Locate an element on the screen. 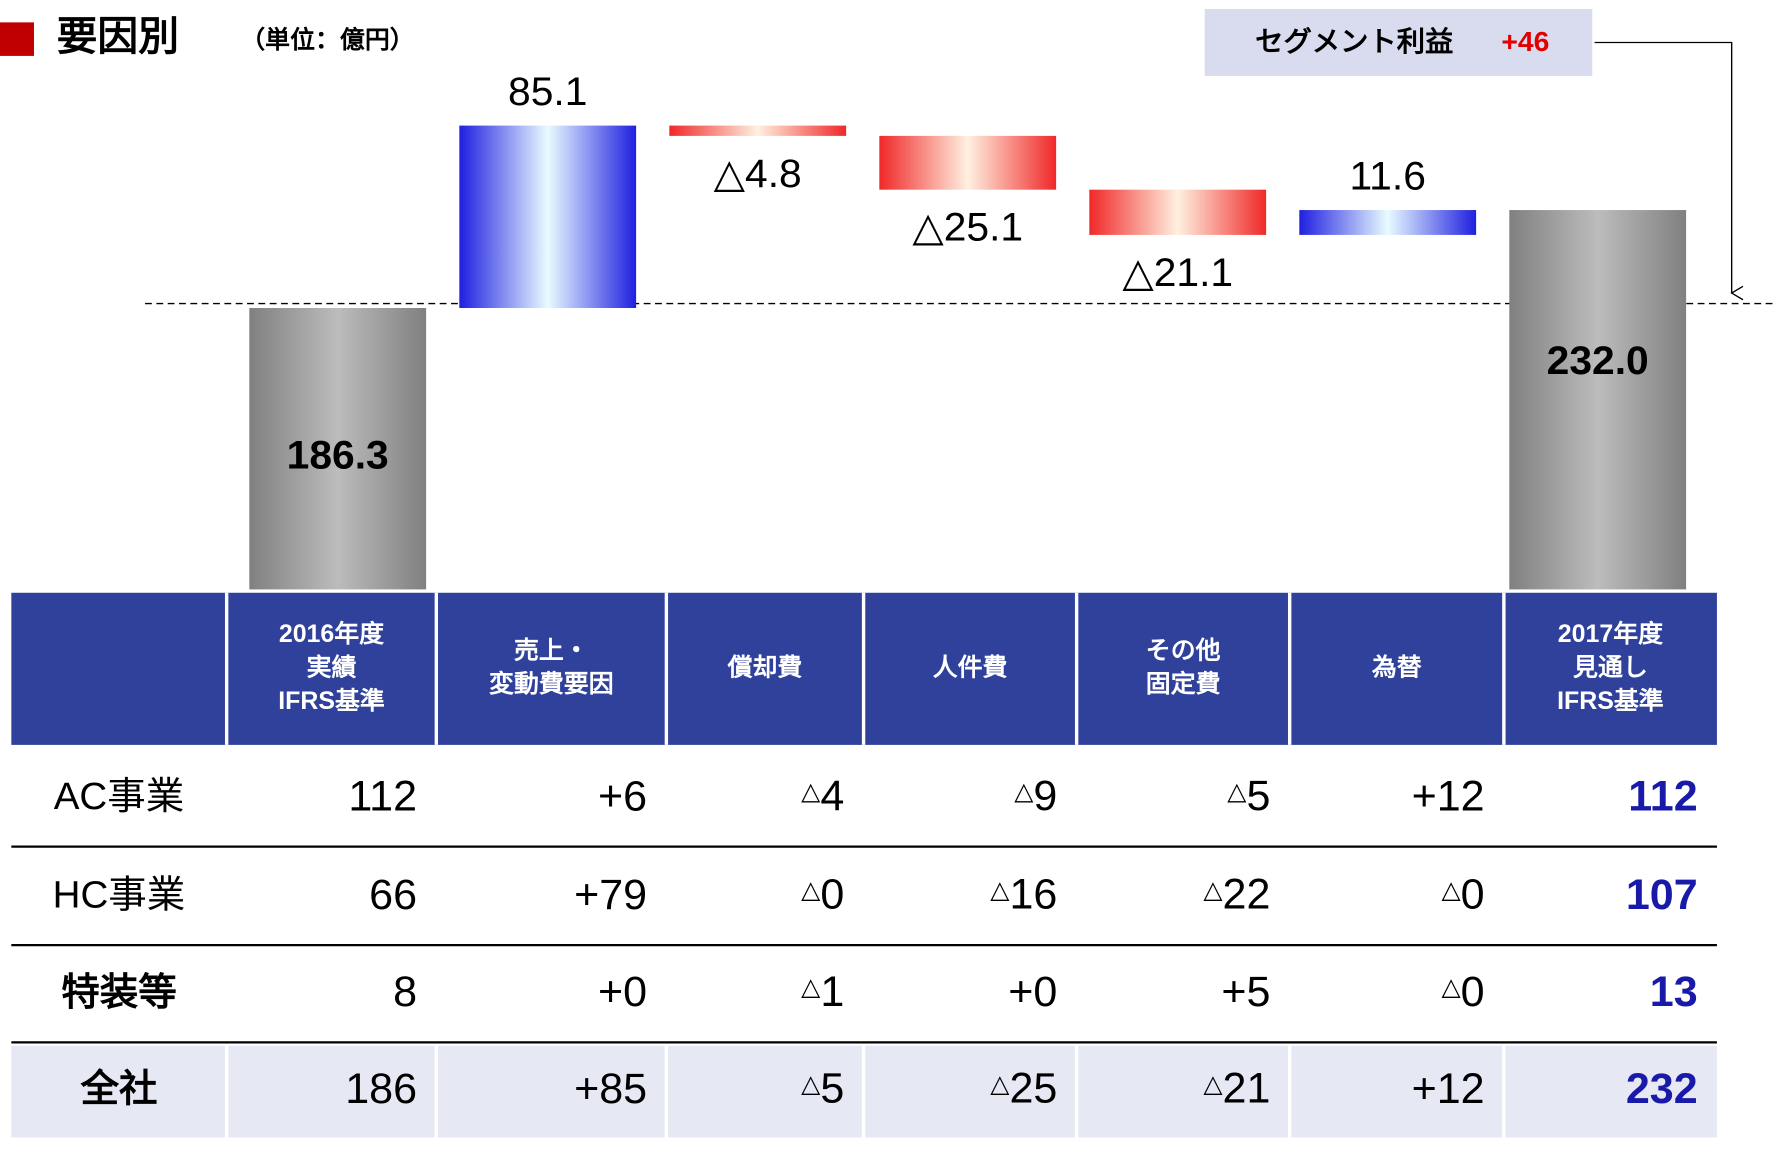 This screenshot has height=1152, width=1777. header-cell: 見通し is located at coordinates (1610, 667).